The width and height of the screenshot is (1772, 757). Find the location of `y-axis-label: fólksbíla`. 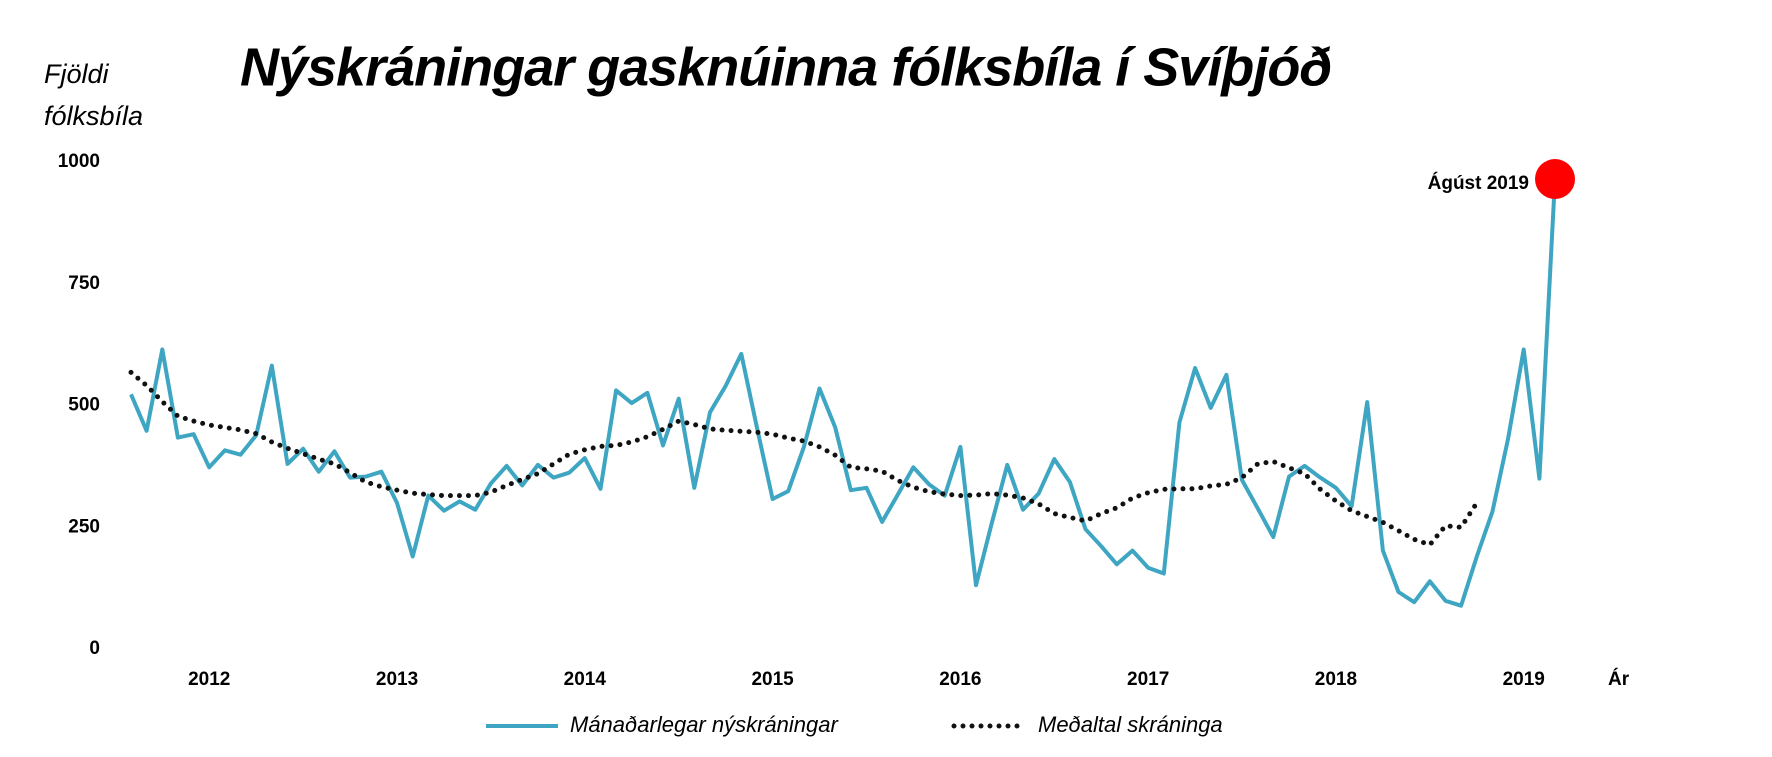

y-axis-label: fólksbíla is located at coordinates (93, 116).